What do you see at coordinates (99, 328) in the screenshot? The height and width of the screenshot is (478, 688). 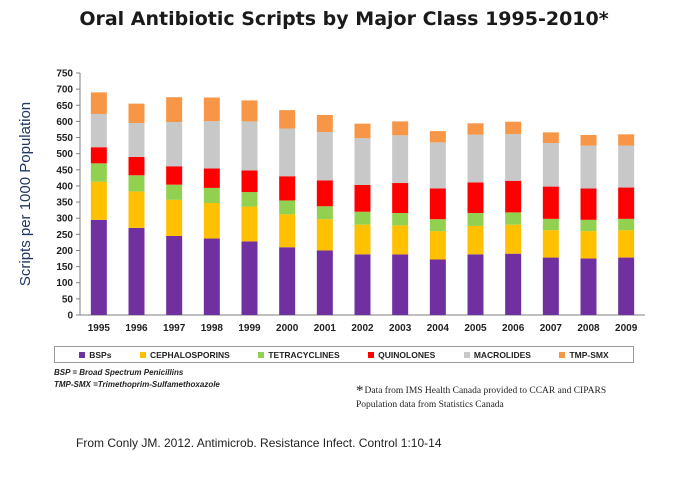 I see `x-tick-label: 1995` at bounding box center [99, 328].